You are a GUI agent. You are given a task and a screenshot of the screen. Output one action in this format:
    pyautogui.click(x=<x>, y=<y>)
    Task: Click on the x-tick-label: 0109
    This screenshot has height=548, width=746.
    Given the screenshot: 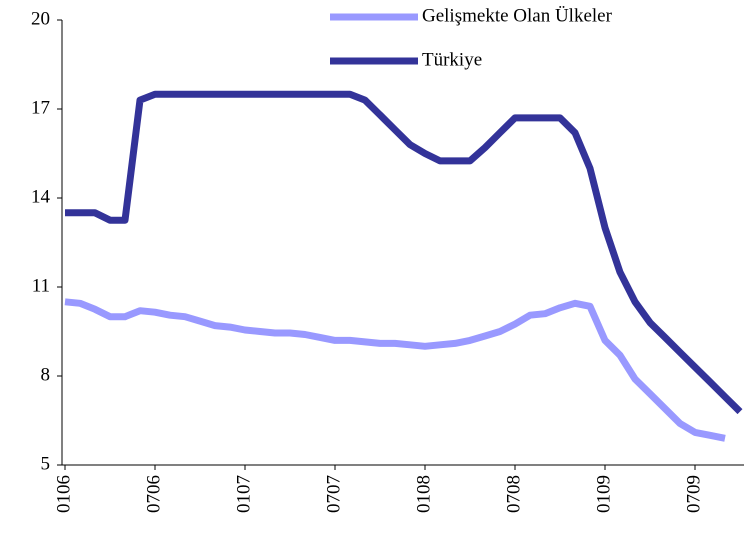 What is the action you would take?
    pyautogui.click(x=603, y=494)
    